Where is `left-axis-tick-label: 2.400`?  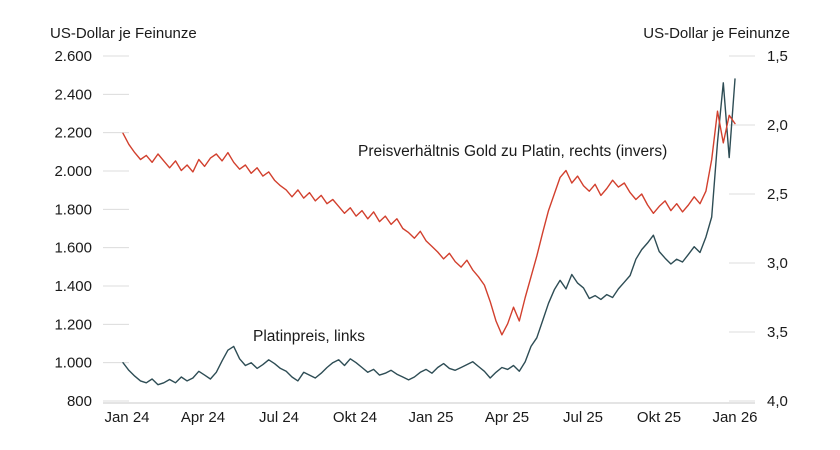 left-axis-tick-label: 2.400 is located at coordinates (73, 94).